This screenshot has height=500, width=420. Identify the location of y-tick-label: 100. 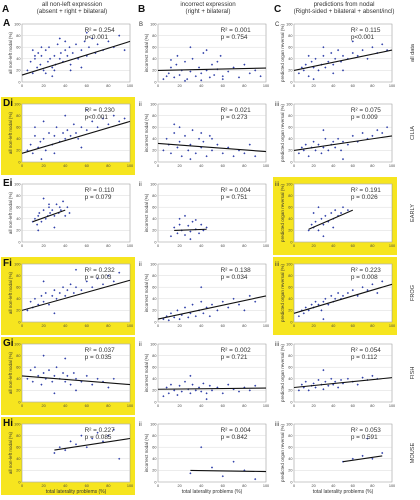
(17, 24).